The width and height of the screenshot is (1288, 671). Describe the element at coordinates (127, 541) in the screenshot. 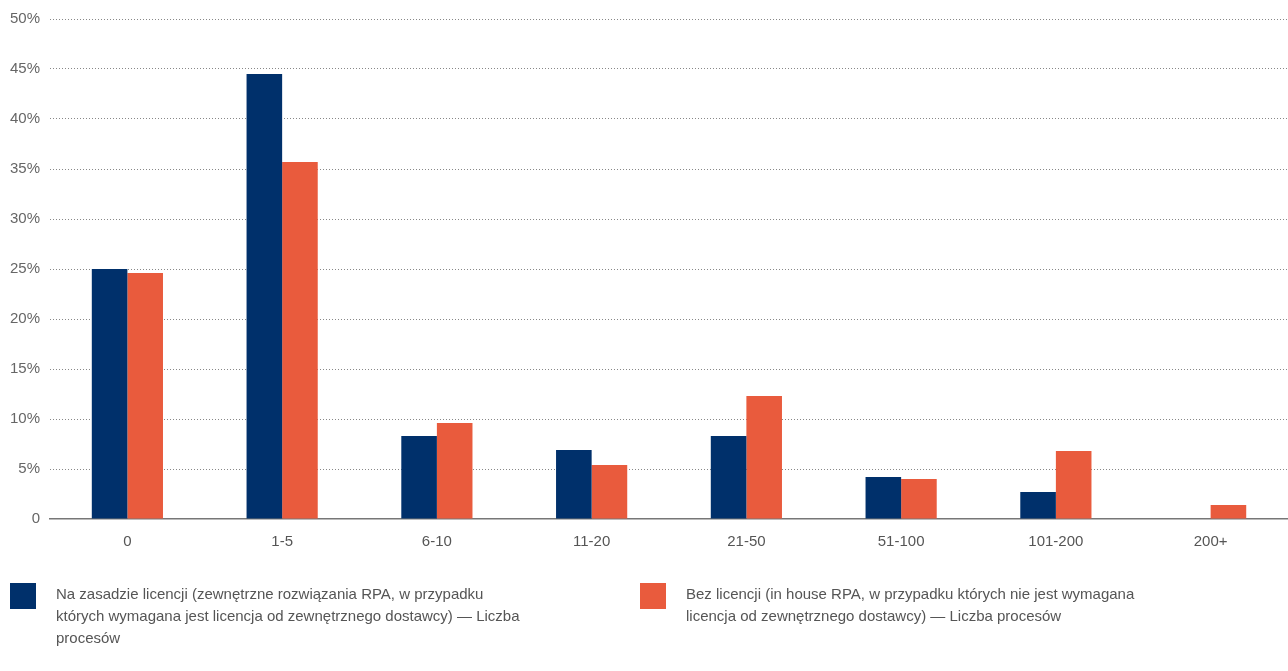

I see `x-tick-label: 0` at that location.